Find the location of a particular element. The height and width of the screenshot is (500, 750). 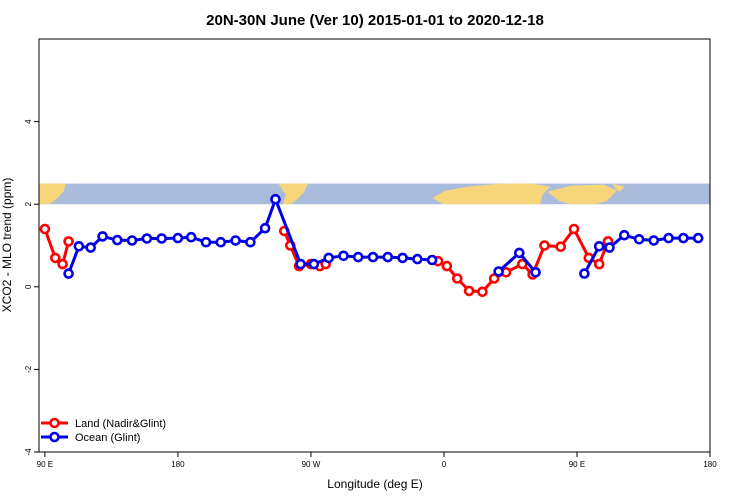

x-tick-label: 90 W is located at coordinates (311, 464).